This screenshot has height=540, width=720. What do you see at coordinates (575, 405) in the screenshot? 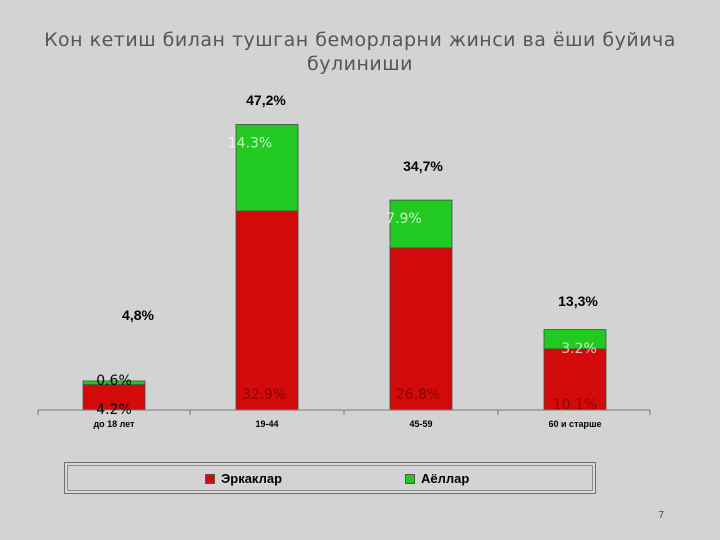
I see `data-label-men: 10.1%` at bounding box center [575, 405].